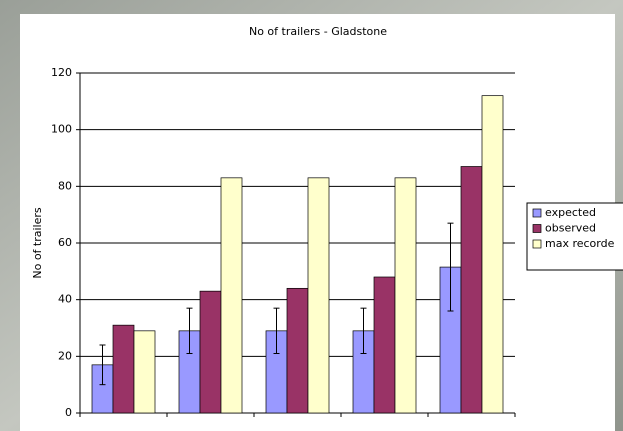  What do you see at coordinates (61, 72) in the screenshot?
I see `y-tick-label: 120` at bounding box center [61, 72].